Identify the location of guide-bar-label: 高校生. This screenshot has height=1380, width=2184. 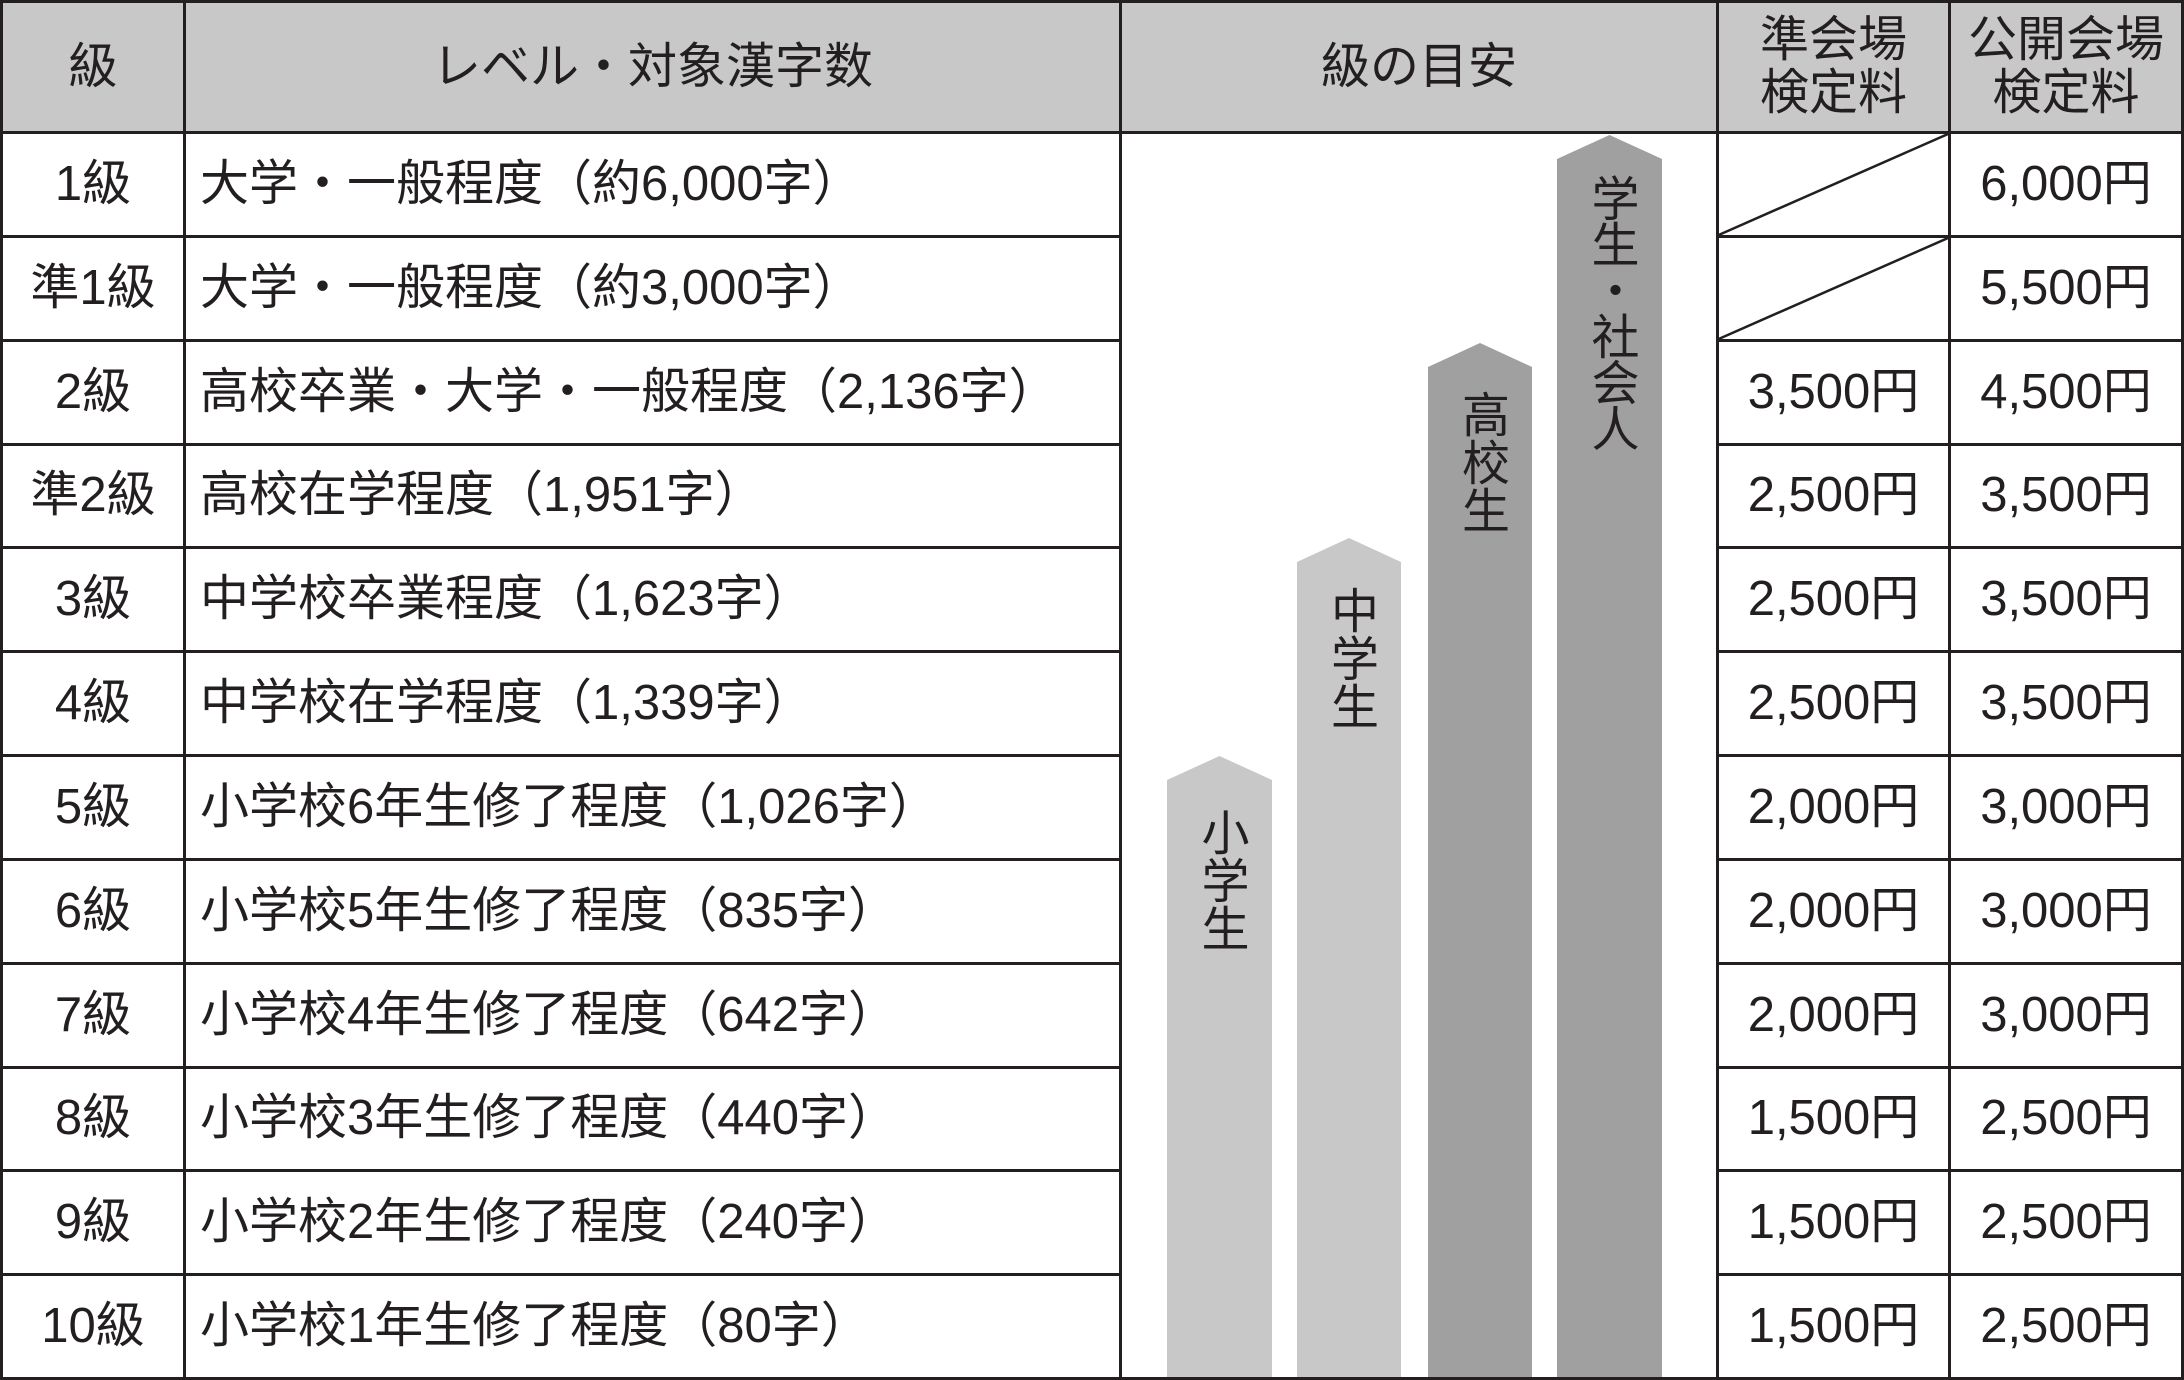
(1480, 462).